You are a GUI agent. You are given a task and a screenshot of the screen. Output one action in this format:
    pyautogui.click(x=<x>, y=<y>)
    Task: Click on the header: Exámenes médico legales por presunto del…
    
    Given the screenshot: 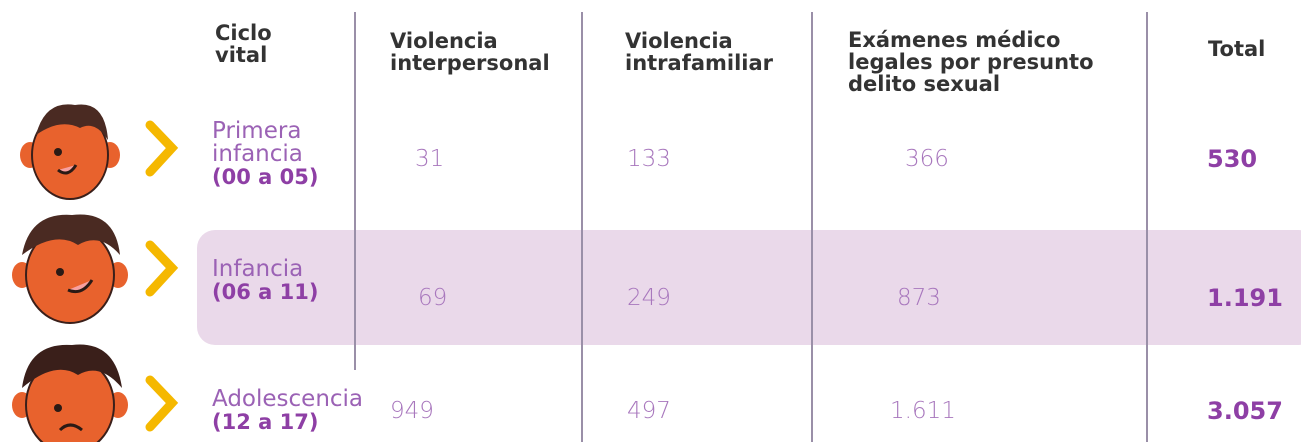 What is the action you would take?
    pyautogui.click(x=971, y=62)
    